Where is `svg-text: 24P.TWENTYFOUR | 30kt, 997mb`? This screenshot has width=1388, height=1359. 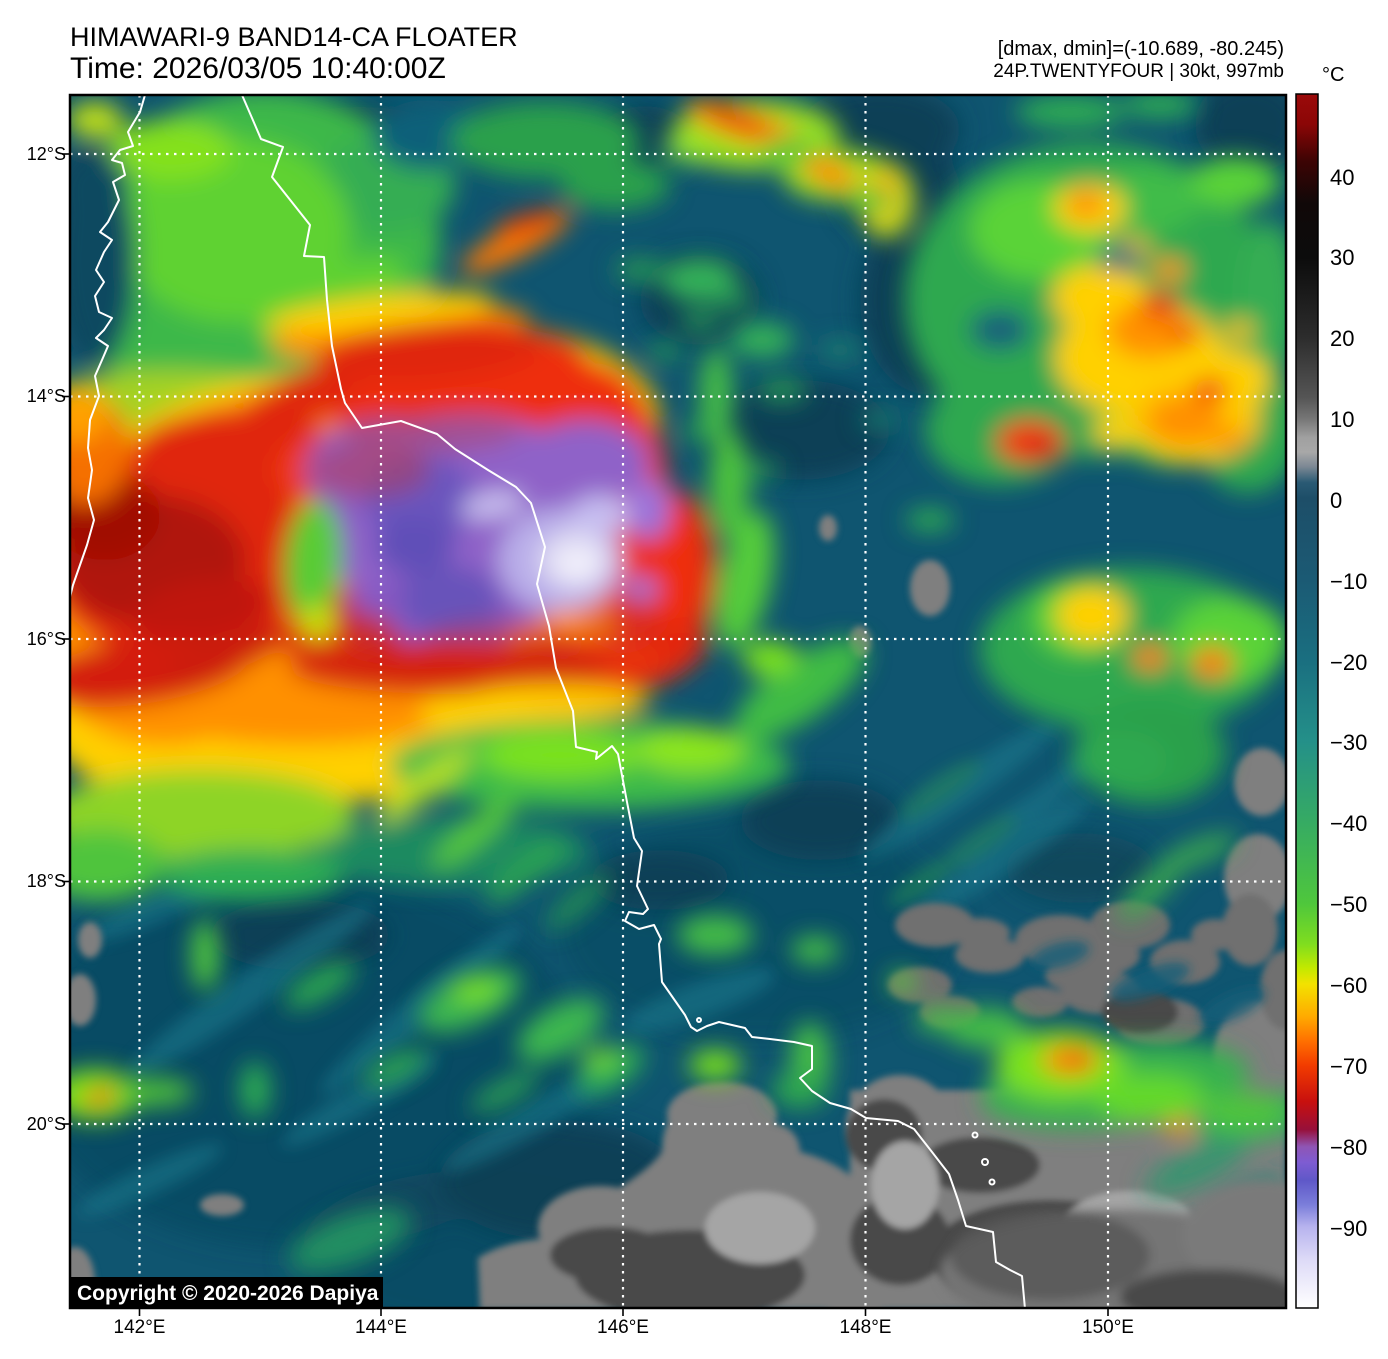 svg-text: 24P.TWENTYFOUR | 30kt, 997mb is located at coordinates (1138, 71).